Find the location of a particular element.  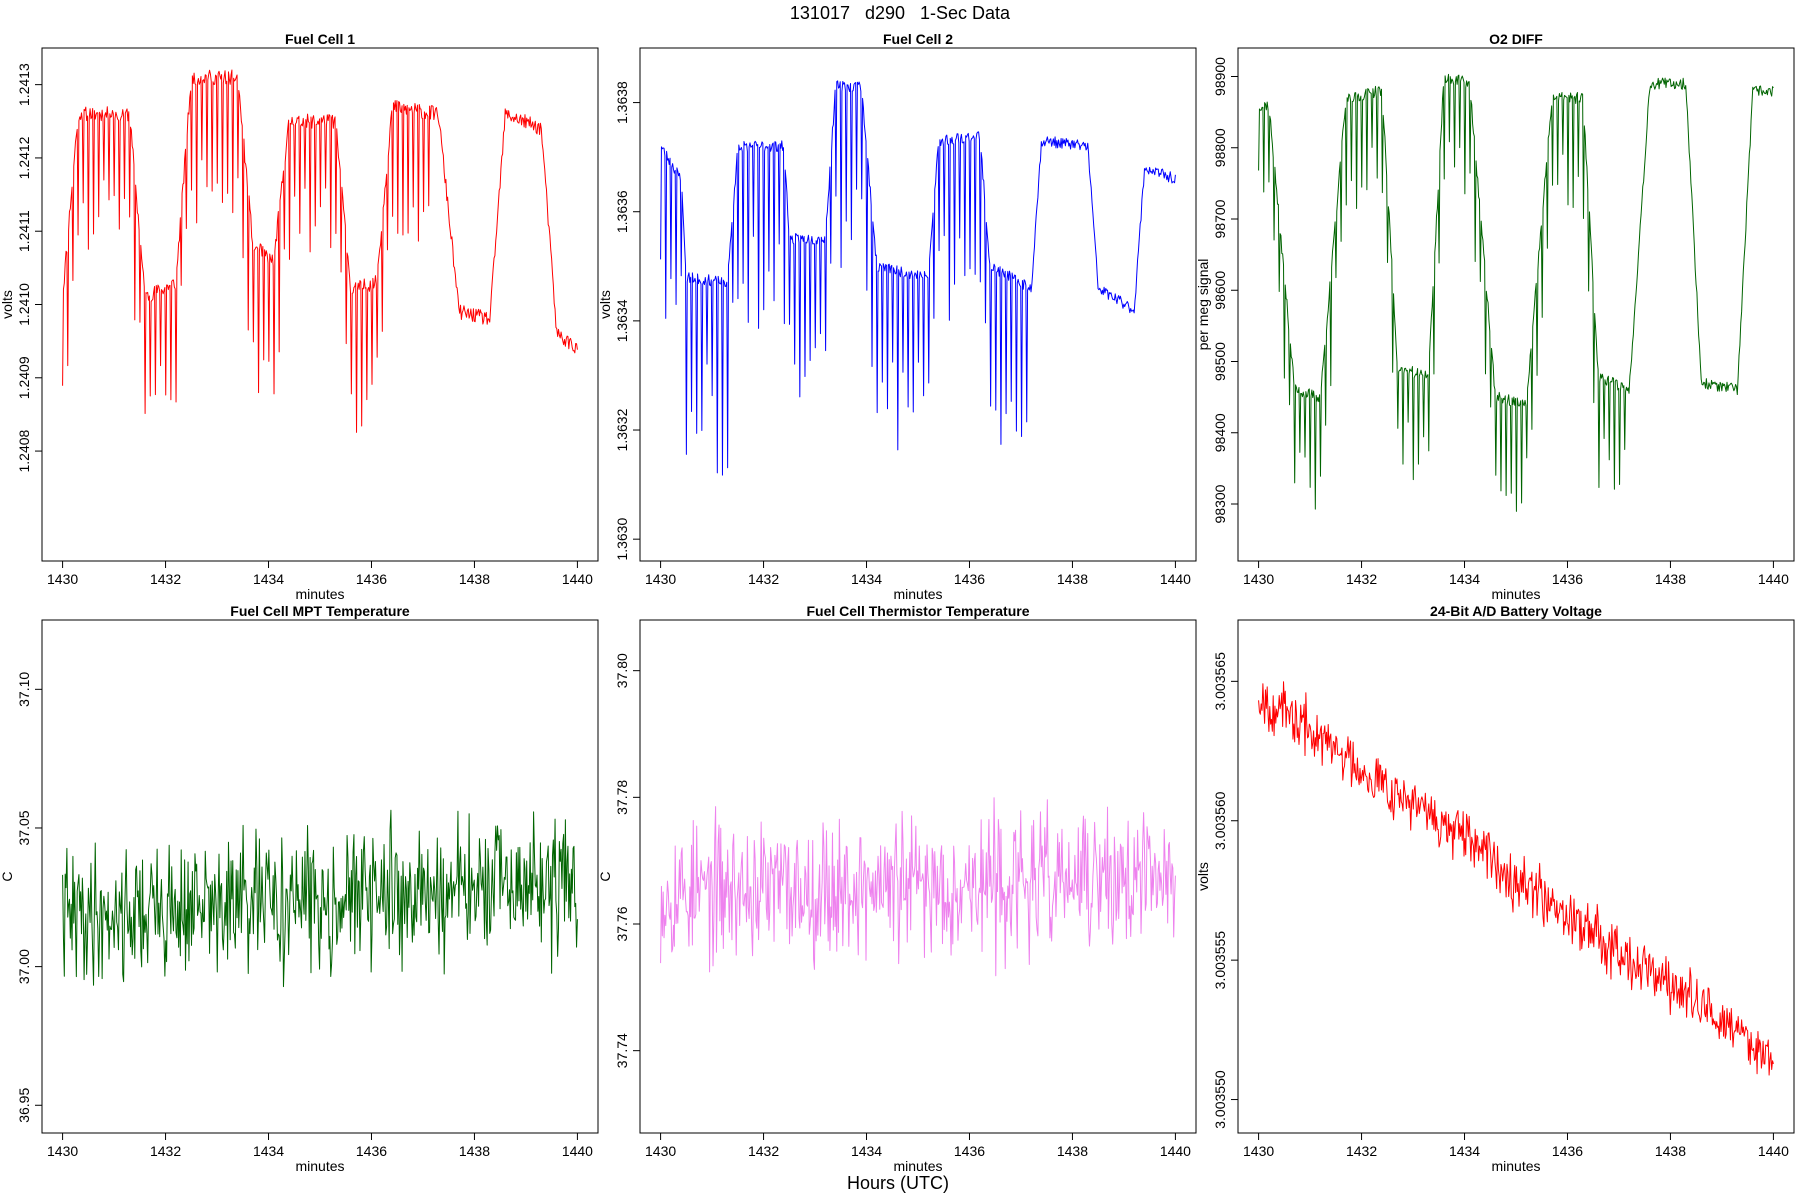

y-tick-label: 3.003550 is located at coordinates (1220, 1099).